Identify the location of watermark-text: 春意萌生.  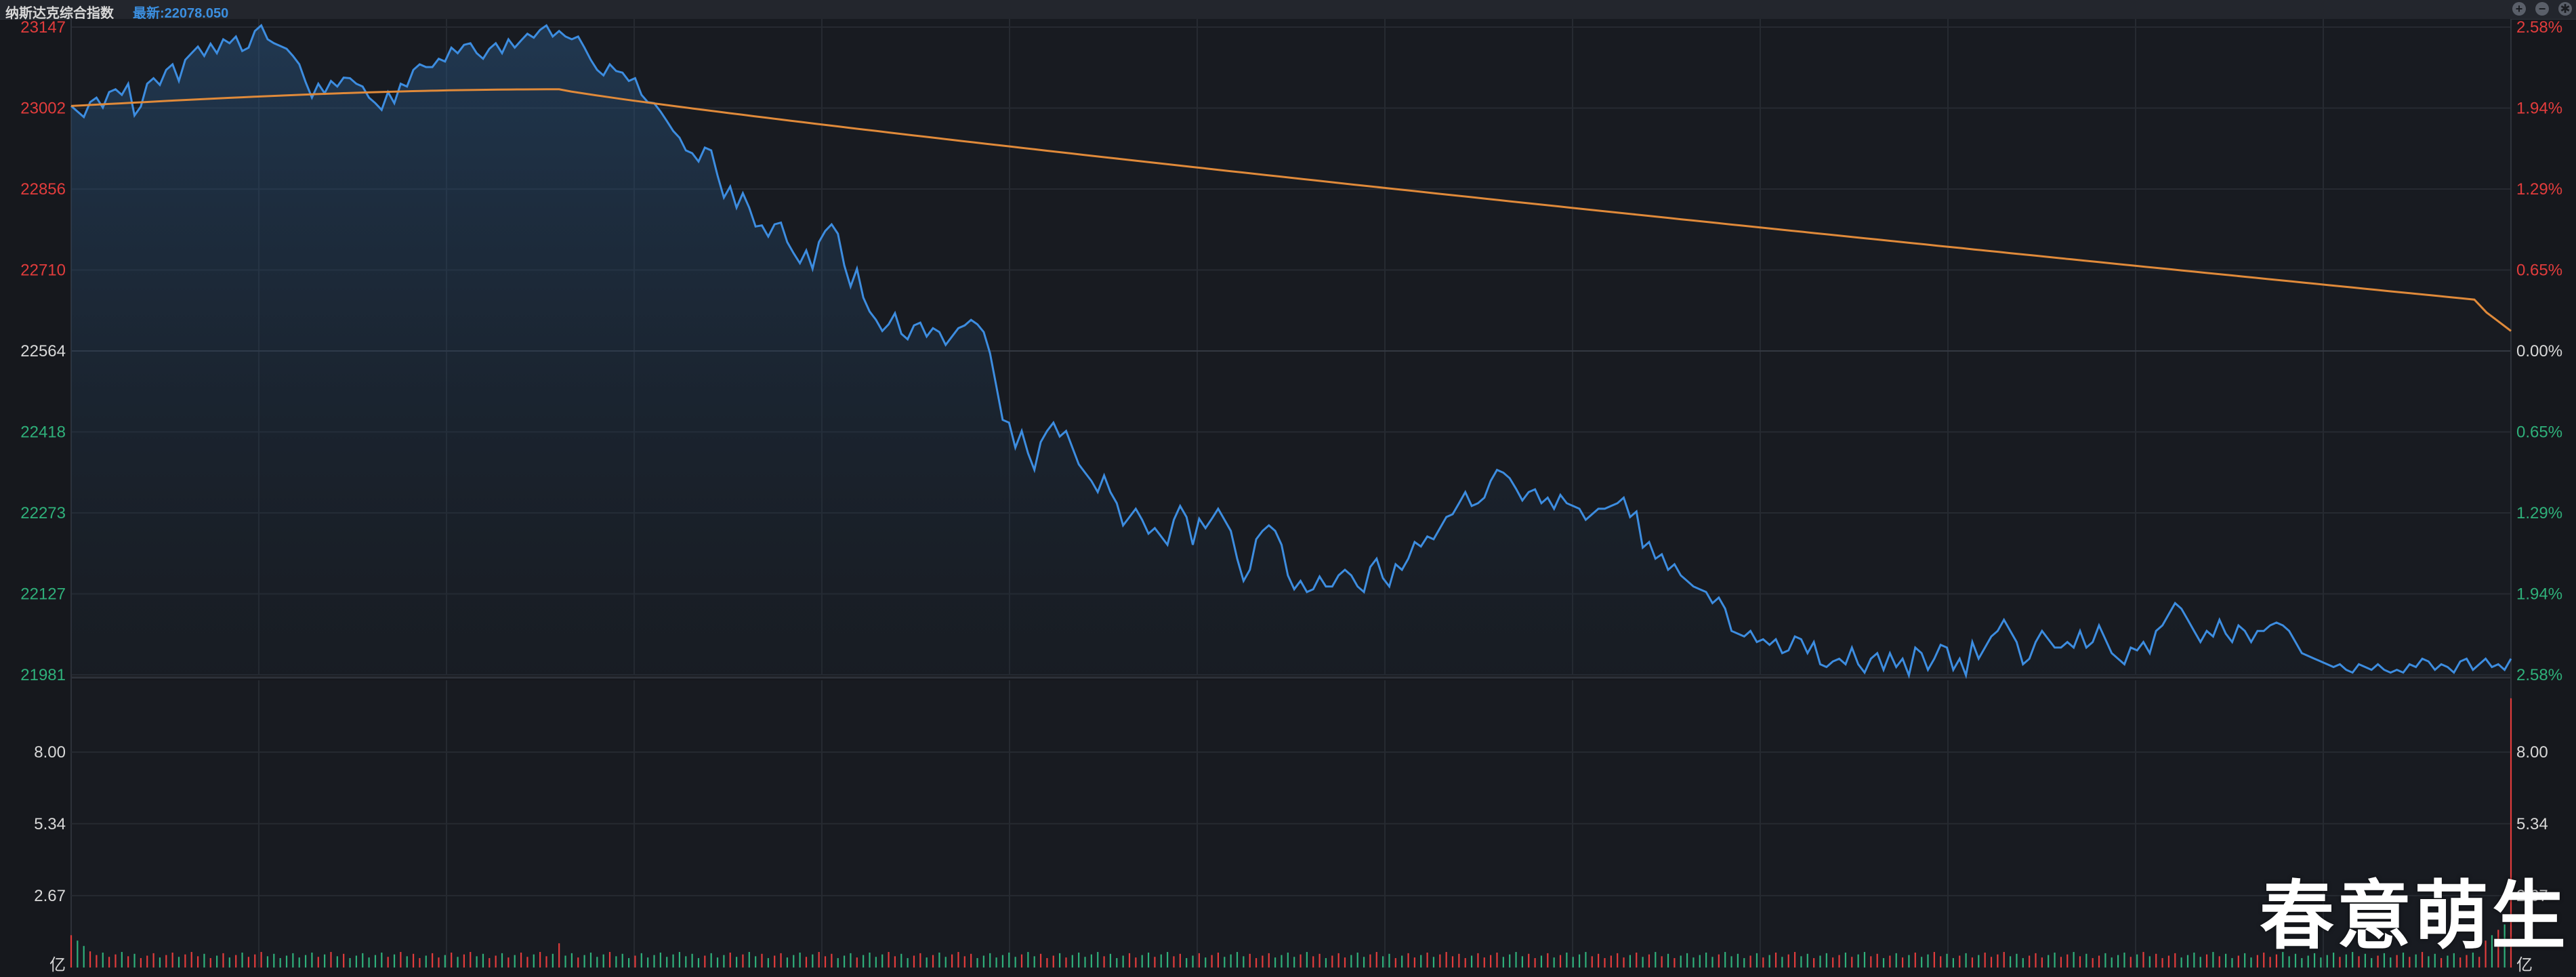
(2414, 916).